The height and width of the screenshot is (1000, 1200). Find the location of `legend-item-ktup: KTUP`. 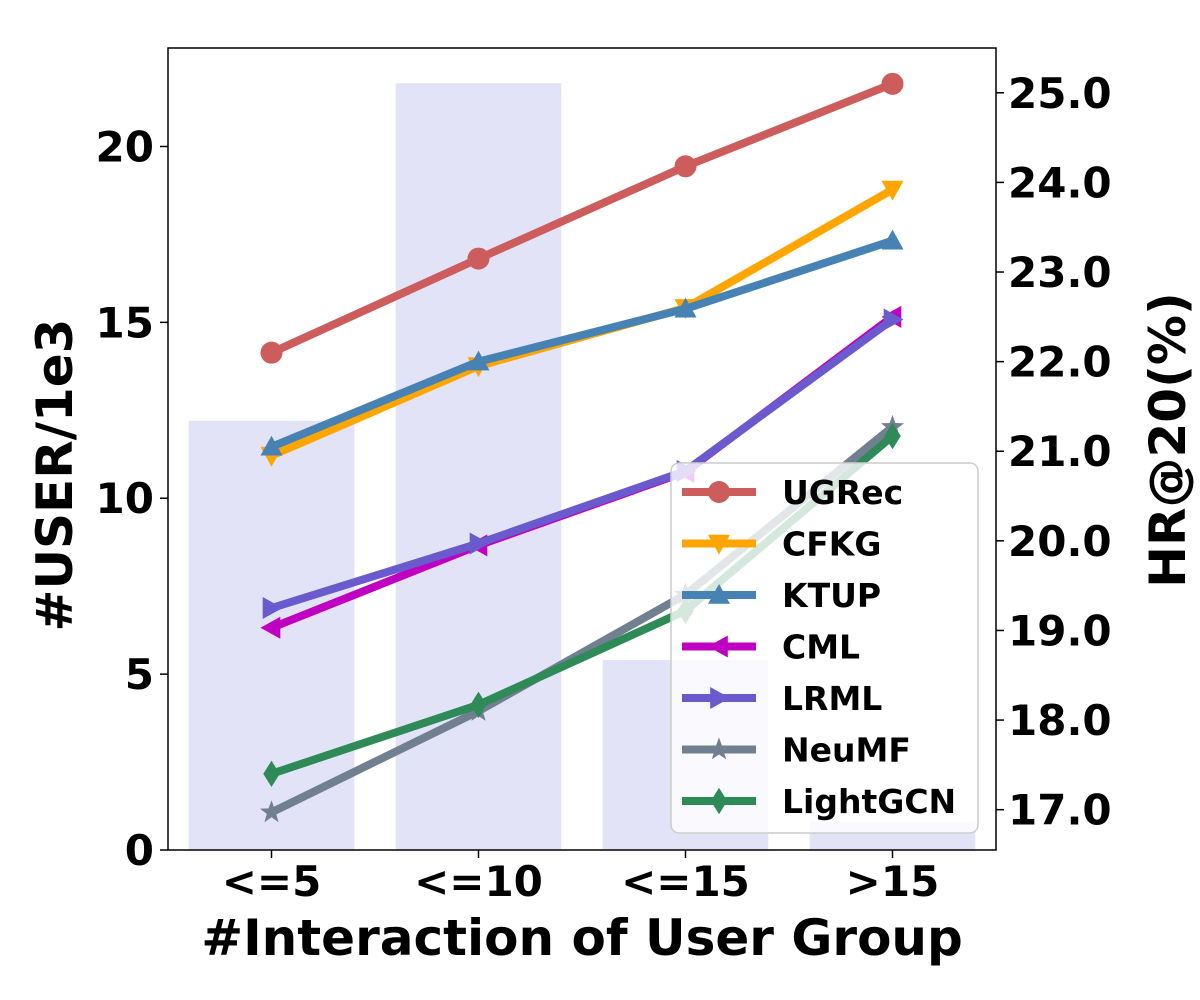

legend-item-ktup: KTUP is located at coordinates (781, 595).